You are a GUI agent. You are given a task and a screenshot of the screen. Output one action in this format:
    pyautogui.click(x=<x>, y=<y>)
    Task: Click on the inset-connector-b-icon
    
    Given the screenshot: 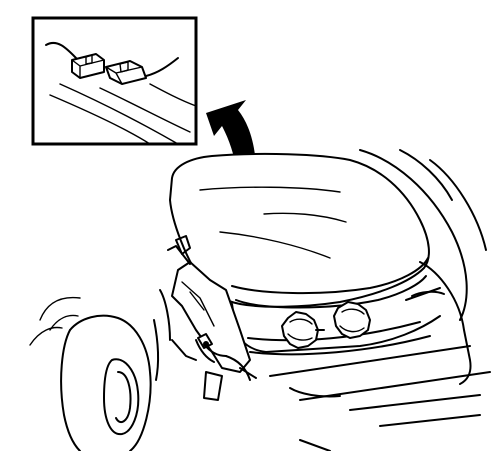 What is the action you would take?
    pyautogui.click(x=126, y=72)
    